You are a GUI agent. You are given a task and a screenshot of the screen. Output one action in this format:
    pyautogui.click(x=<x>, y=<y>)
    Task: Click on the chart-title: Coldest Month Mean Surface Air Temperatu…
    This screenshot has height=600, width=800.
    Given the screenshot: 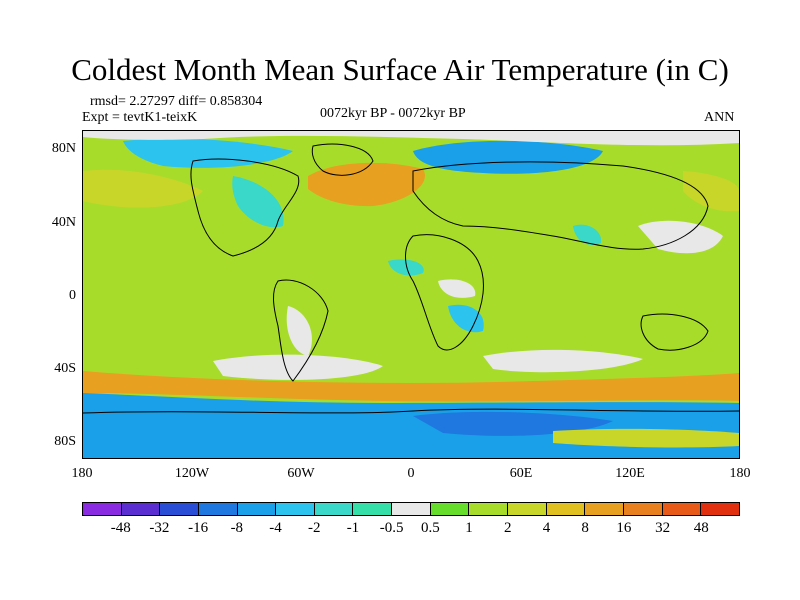 What is the action you would take?
    pyautogui.click(x=400, y=69)
    